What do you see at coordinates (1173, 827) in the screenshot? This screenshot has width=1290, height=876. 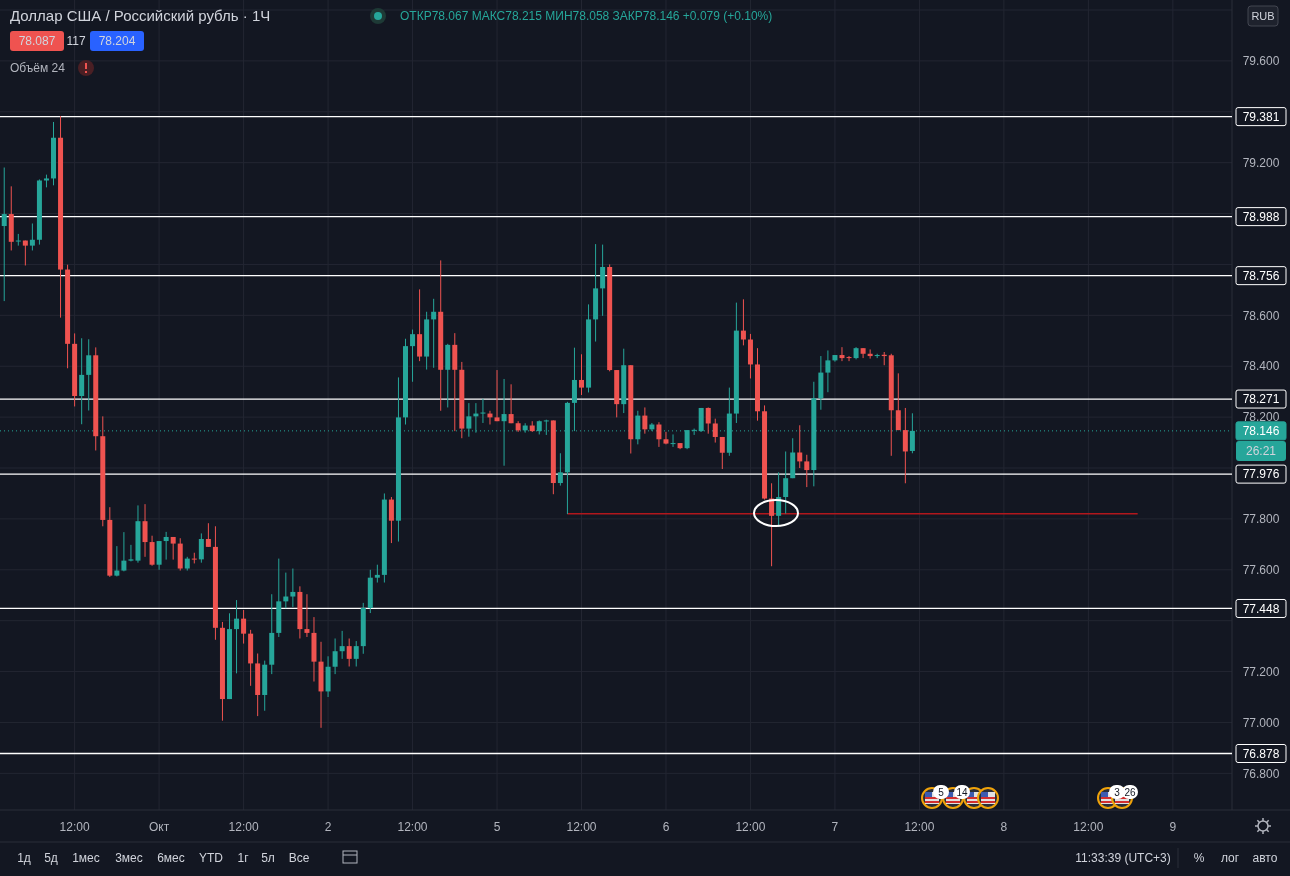 I see `x-tick-label: 9` at bounding box center [1173, 827].